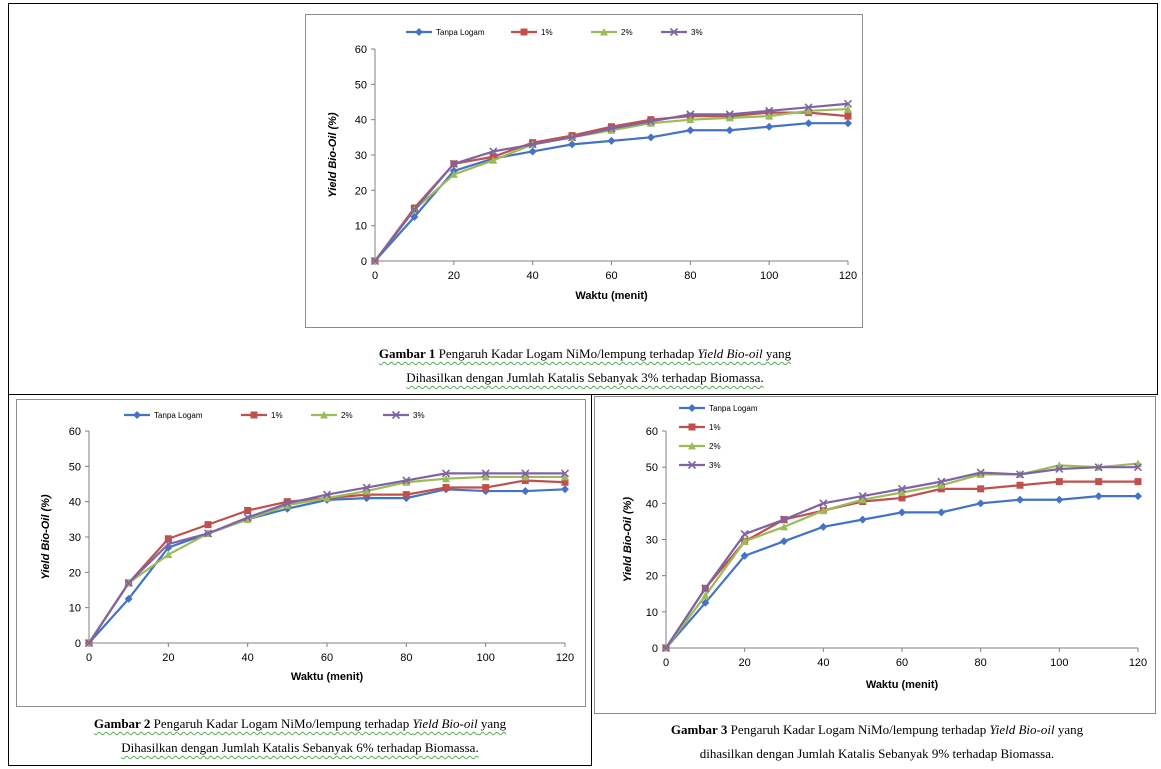  I want to click on legend-label: Tanpa Logam, so click(178, 415).